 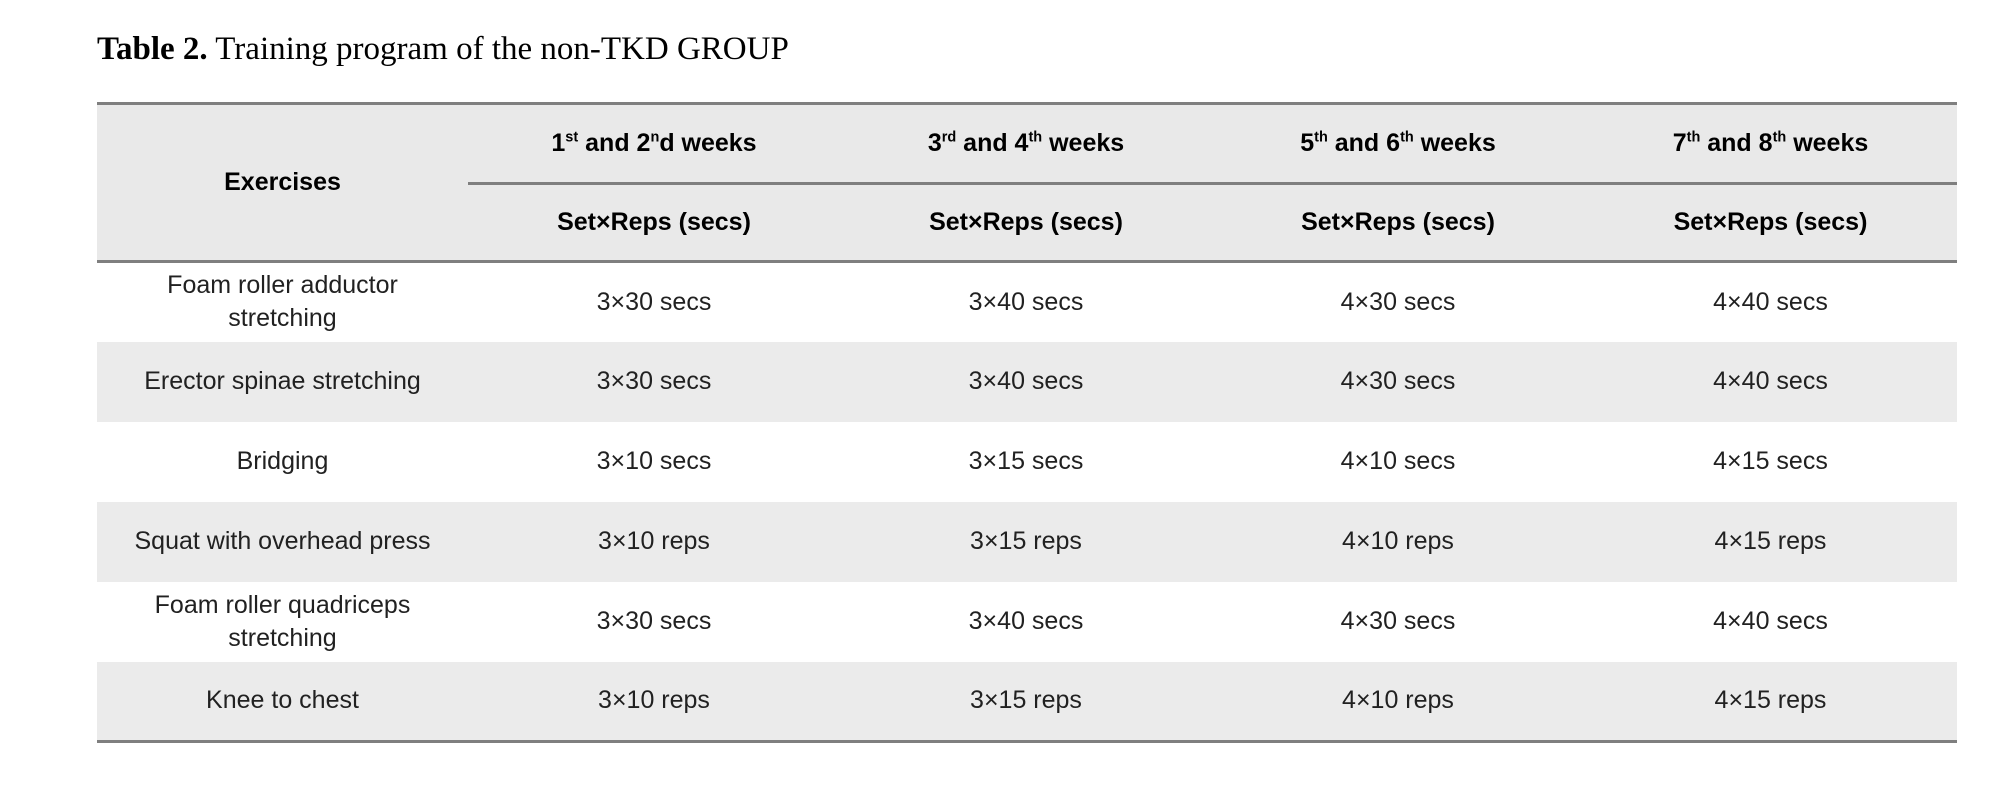 I want to click on exercises-column-header: Exercises, so click(x=282, y=182).